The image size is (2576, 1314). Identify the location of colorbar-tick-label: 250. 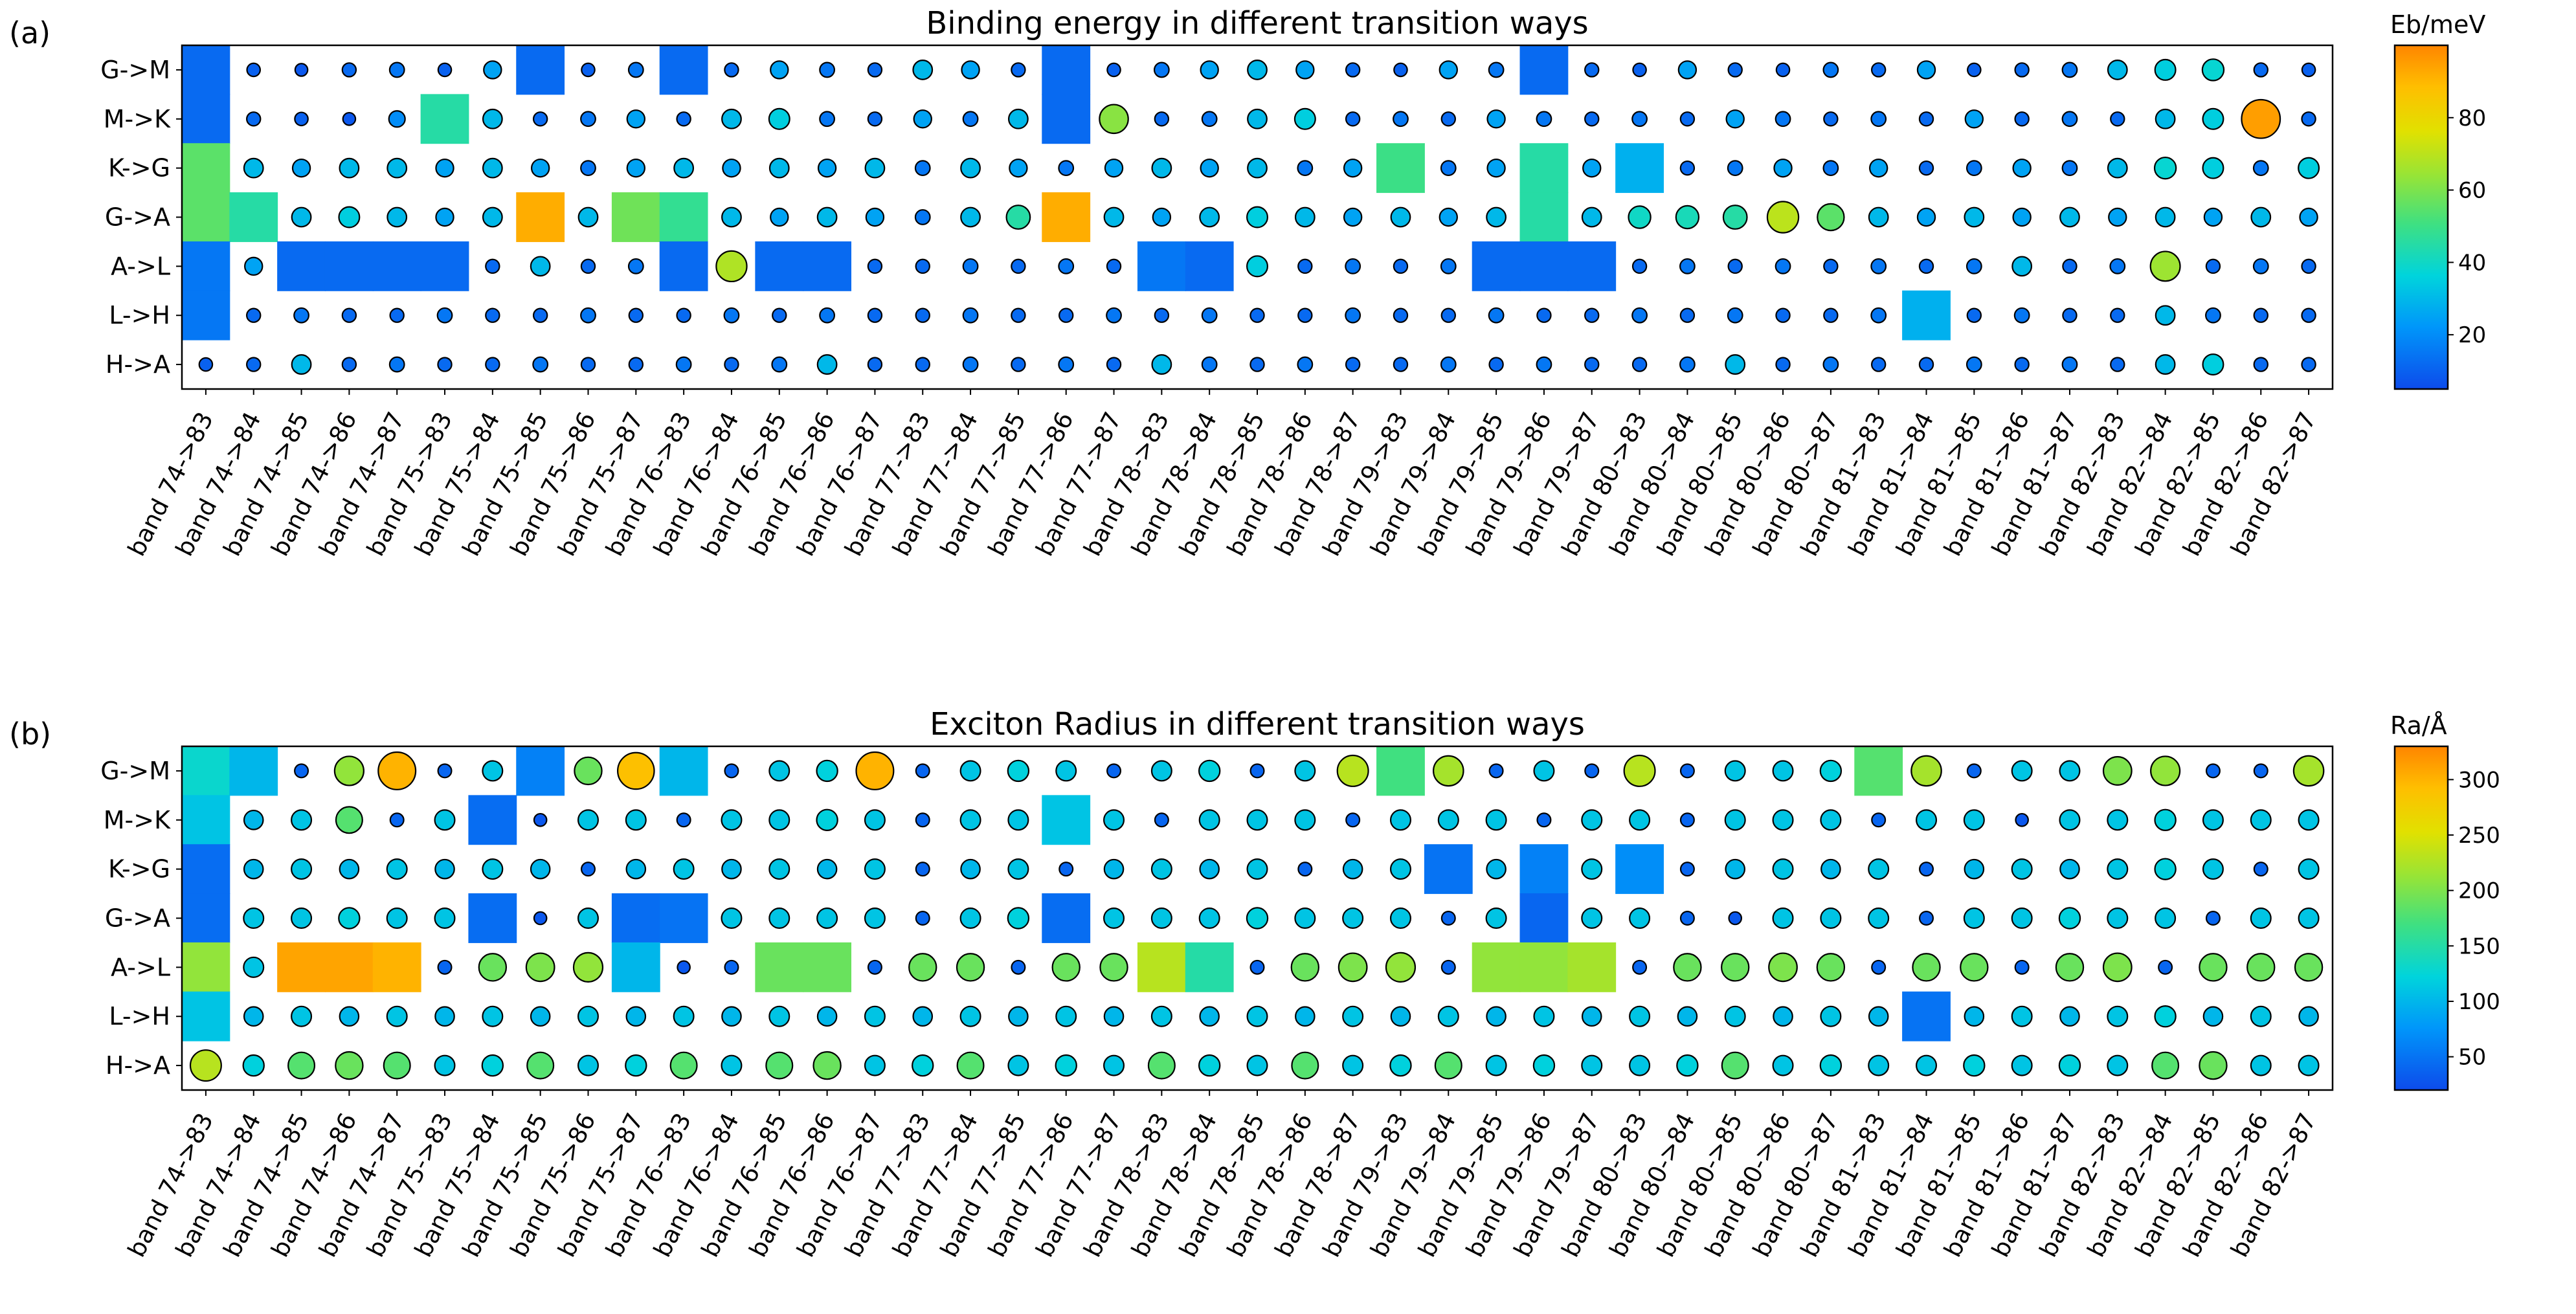
(2479, 836).